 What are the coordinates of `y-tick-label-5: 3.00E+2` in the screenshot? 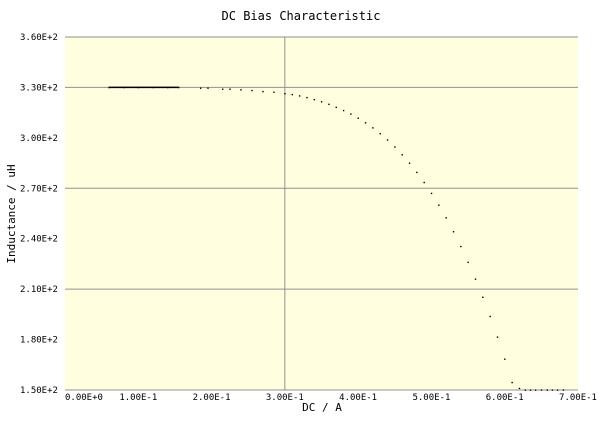 It's located at (39, 139).